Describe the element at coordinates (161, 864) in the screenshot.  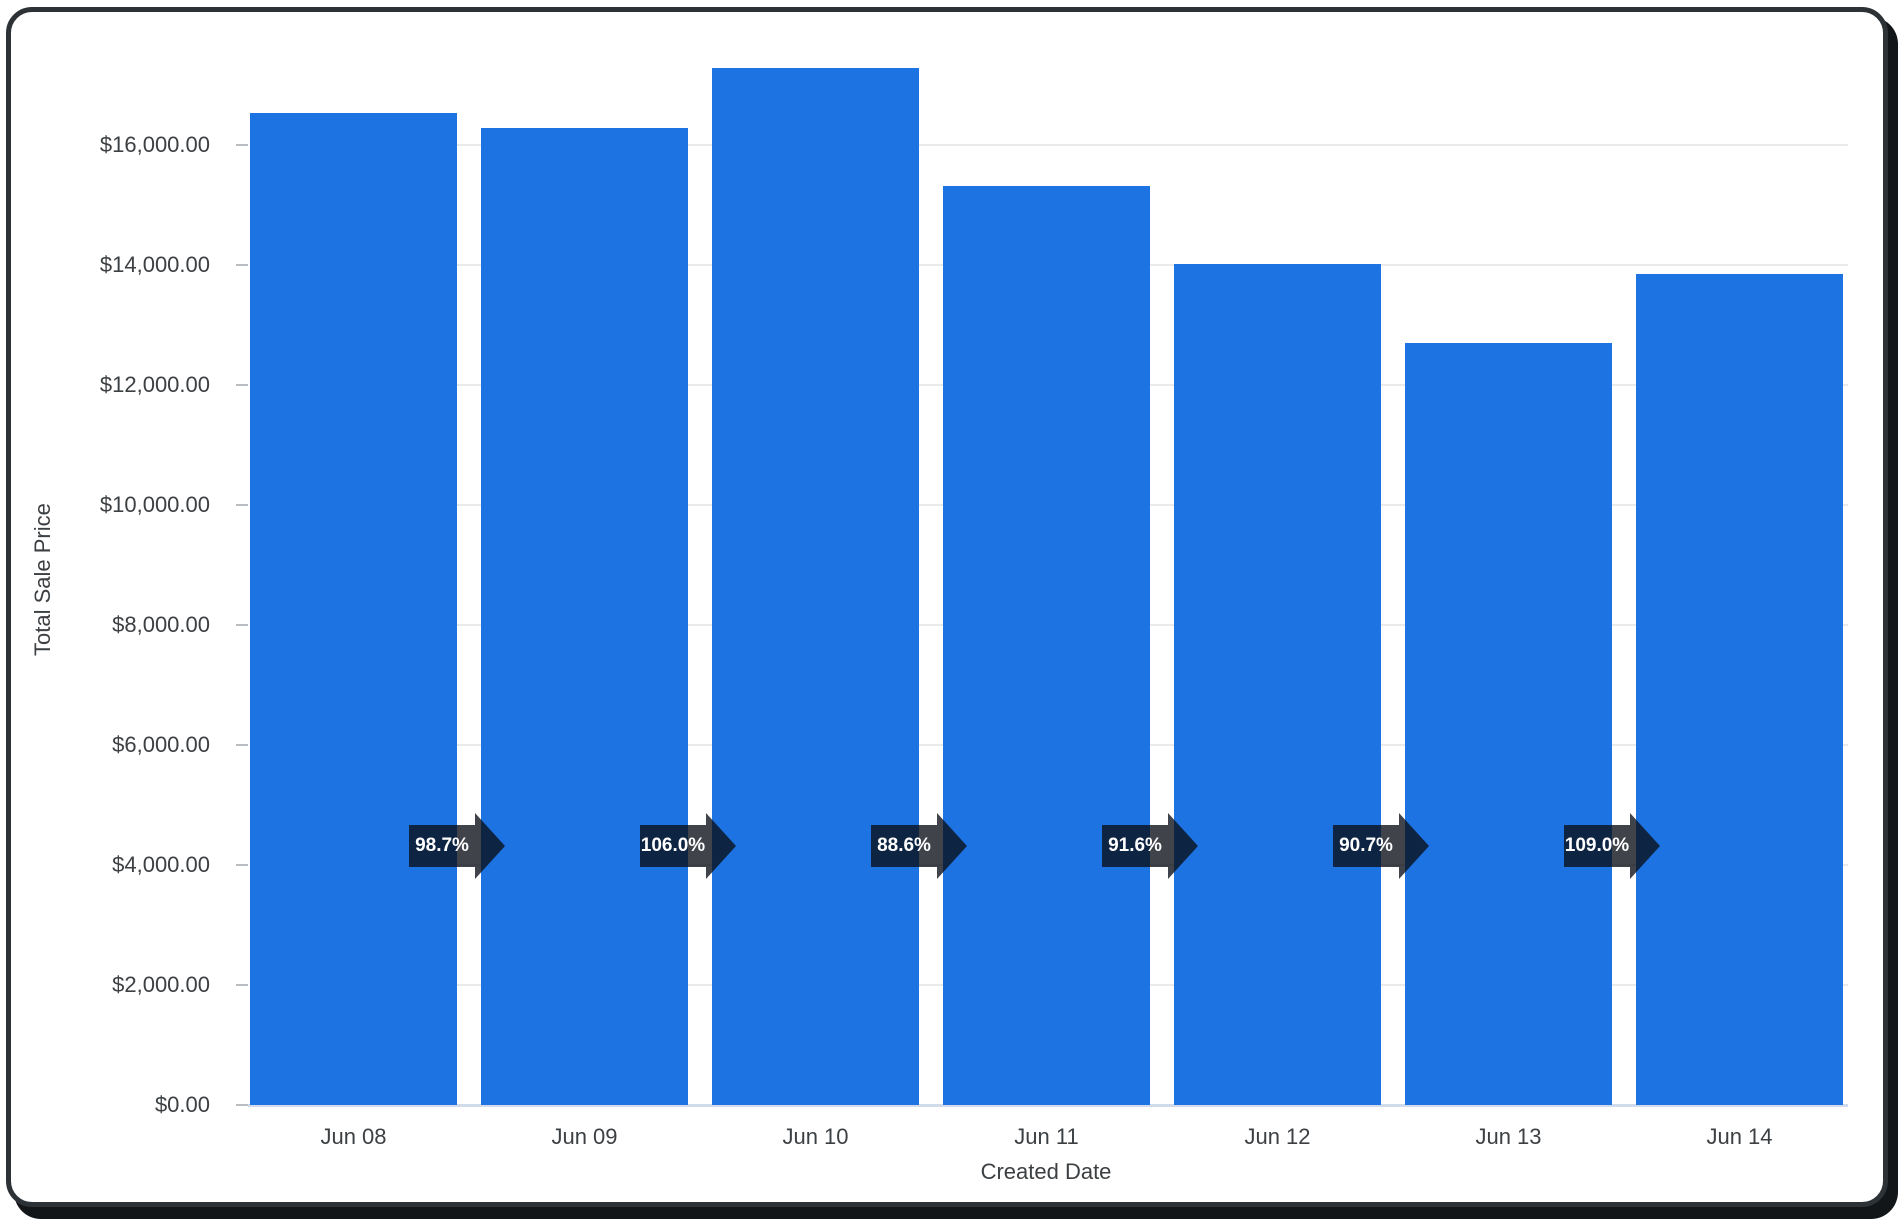
I see `y-axis-tick-label: $4,000.00` at that location.